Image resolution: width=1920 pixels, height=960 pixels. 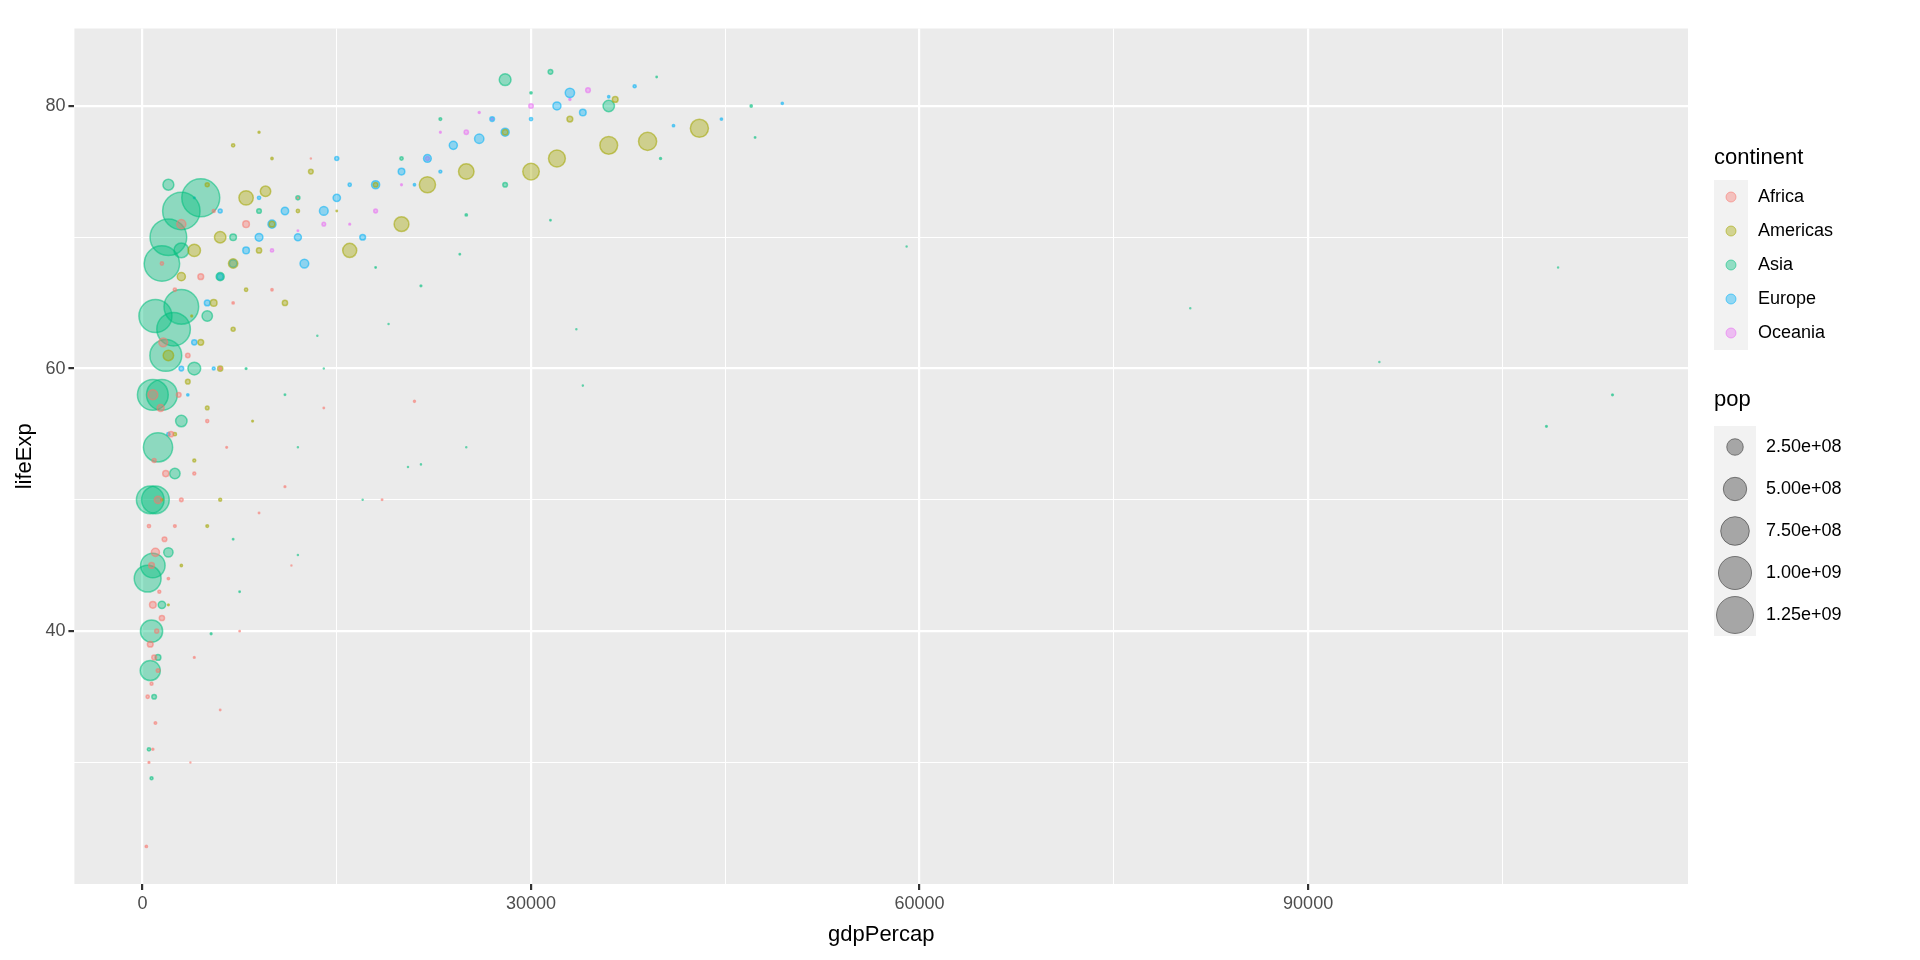 What do you see at coordinates (55, 104) in the screenshot?
I see `y-tick-label: 80` at bounding box center [55, 104].